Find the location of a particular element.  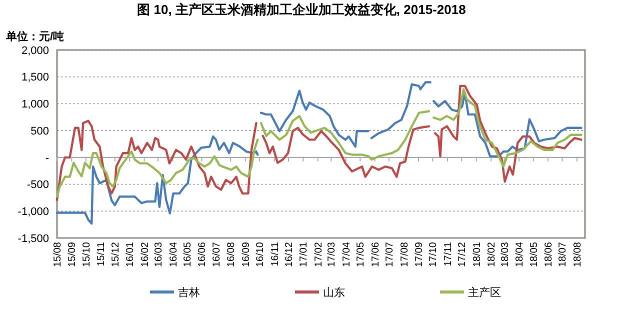

x-tick-label: 16/02 is located at coordinates (145, 255).